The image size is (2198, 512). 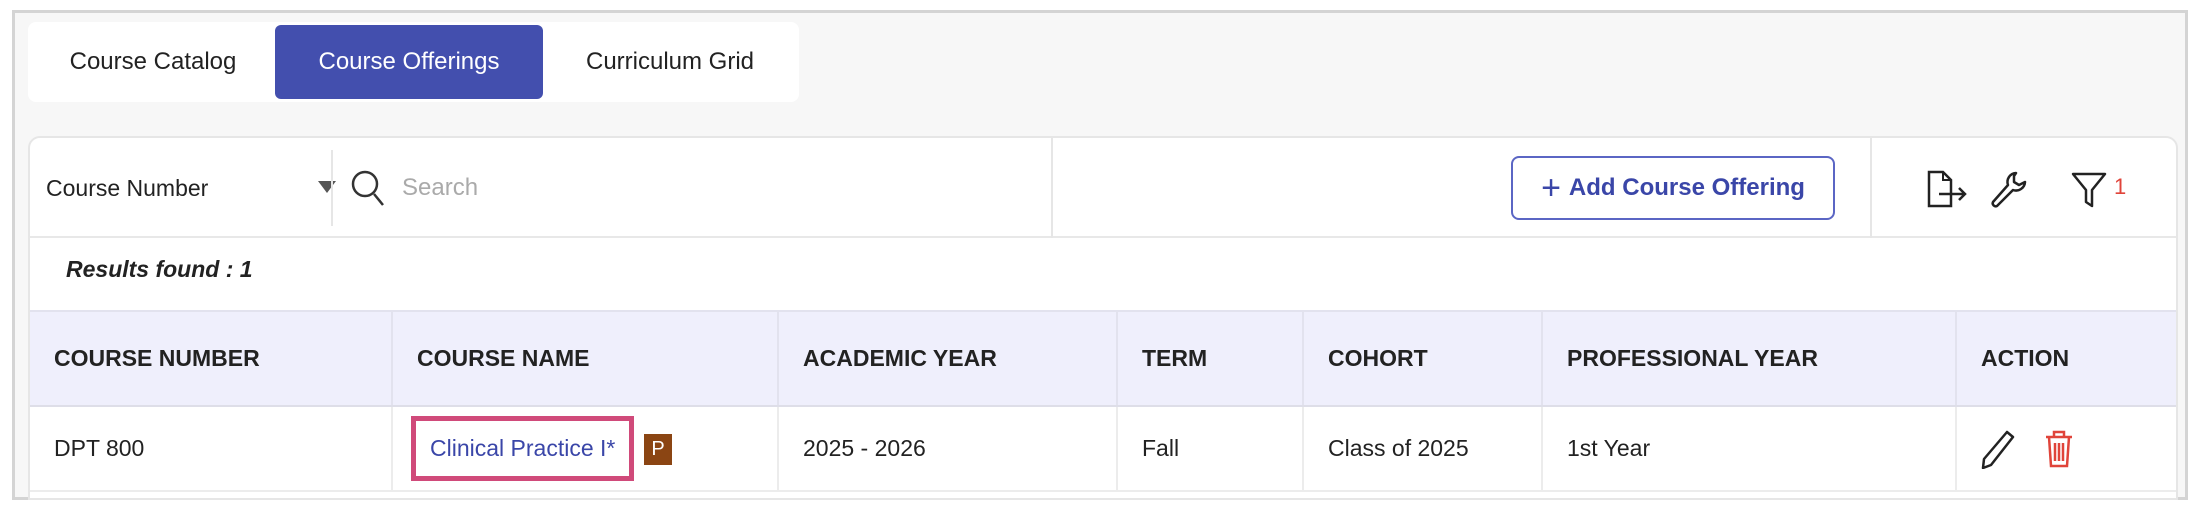 I want to click on add-button-label: Add Course Offering, so click(x=1686, y=187).